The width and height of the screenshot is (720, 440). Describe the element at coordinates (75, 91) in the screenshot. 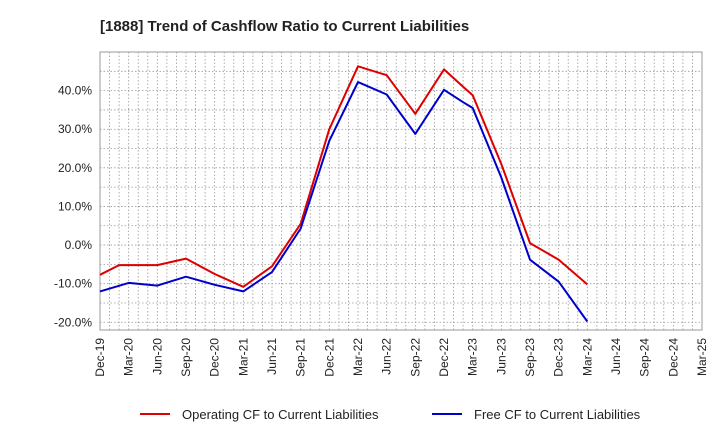

I see `y-tick-label: 40.0%` at that location.